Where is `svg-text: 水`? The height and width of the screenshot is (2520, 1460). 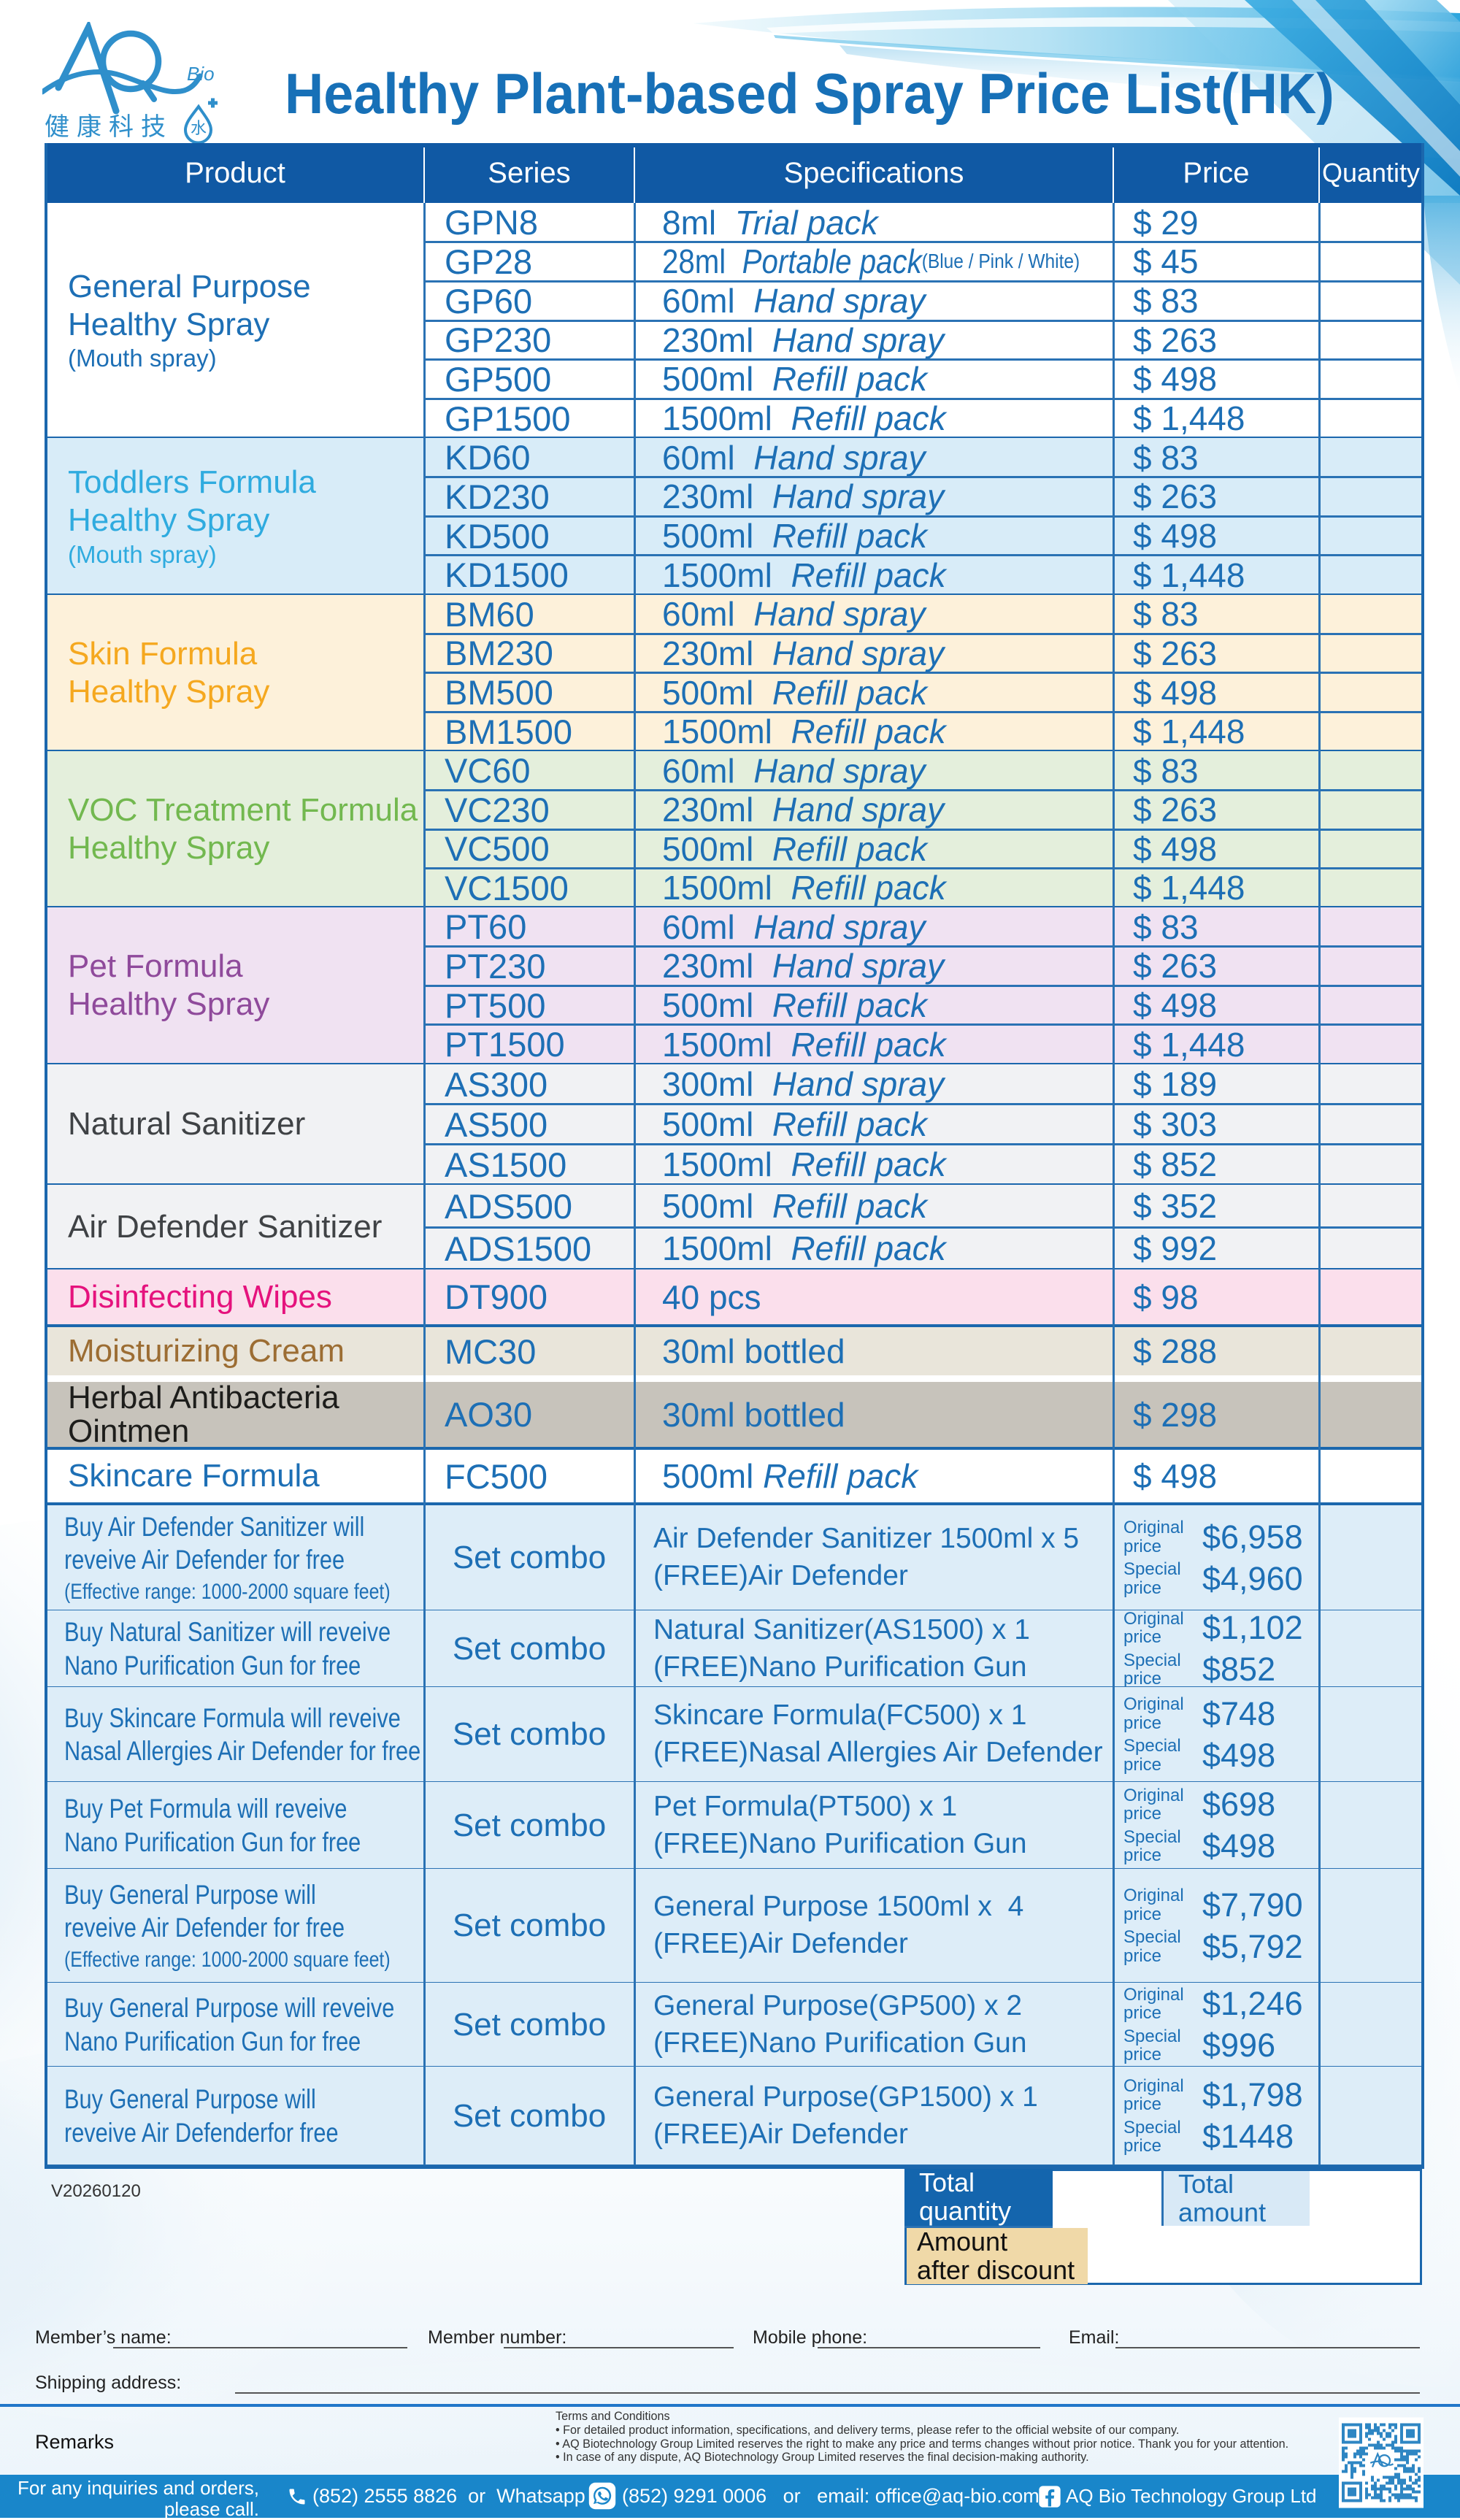
svg-text: 水 is located at coordinates (199, 128).